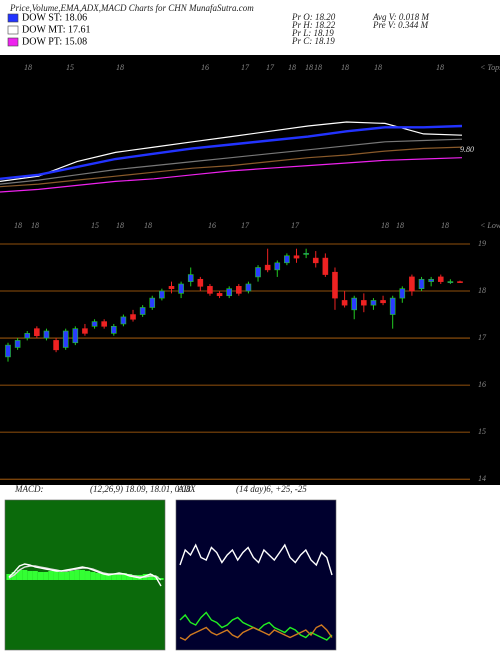 The width and height of the screenshot is (500, 660). Describe the element at coordinates (140, 489) in the screenshot. I see `panel-subtitle: (12,26,9) 18.09, 18.01, 0.08` at that location.